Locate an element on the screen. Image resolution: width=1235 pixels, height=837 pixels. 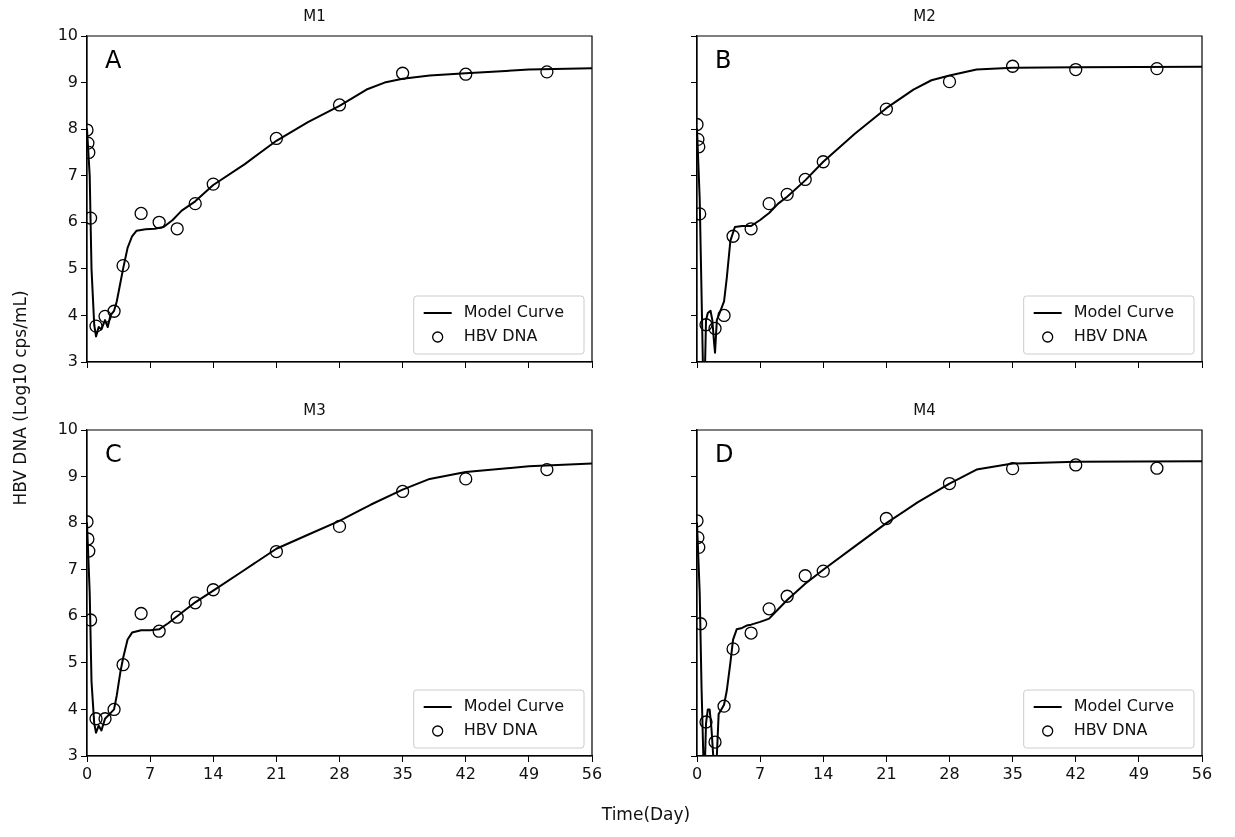
y-axis-title: HBV DNA (Log10 cps/mL) is located at coordinates (20, 398).